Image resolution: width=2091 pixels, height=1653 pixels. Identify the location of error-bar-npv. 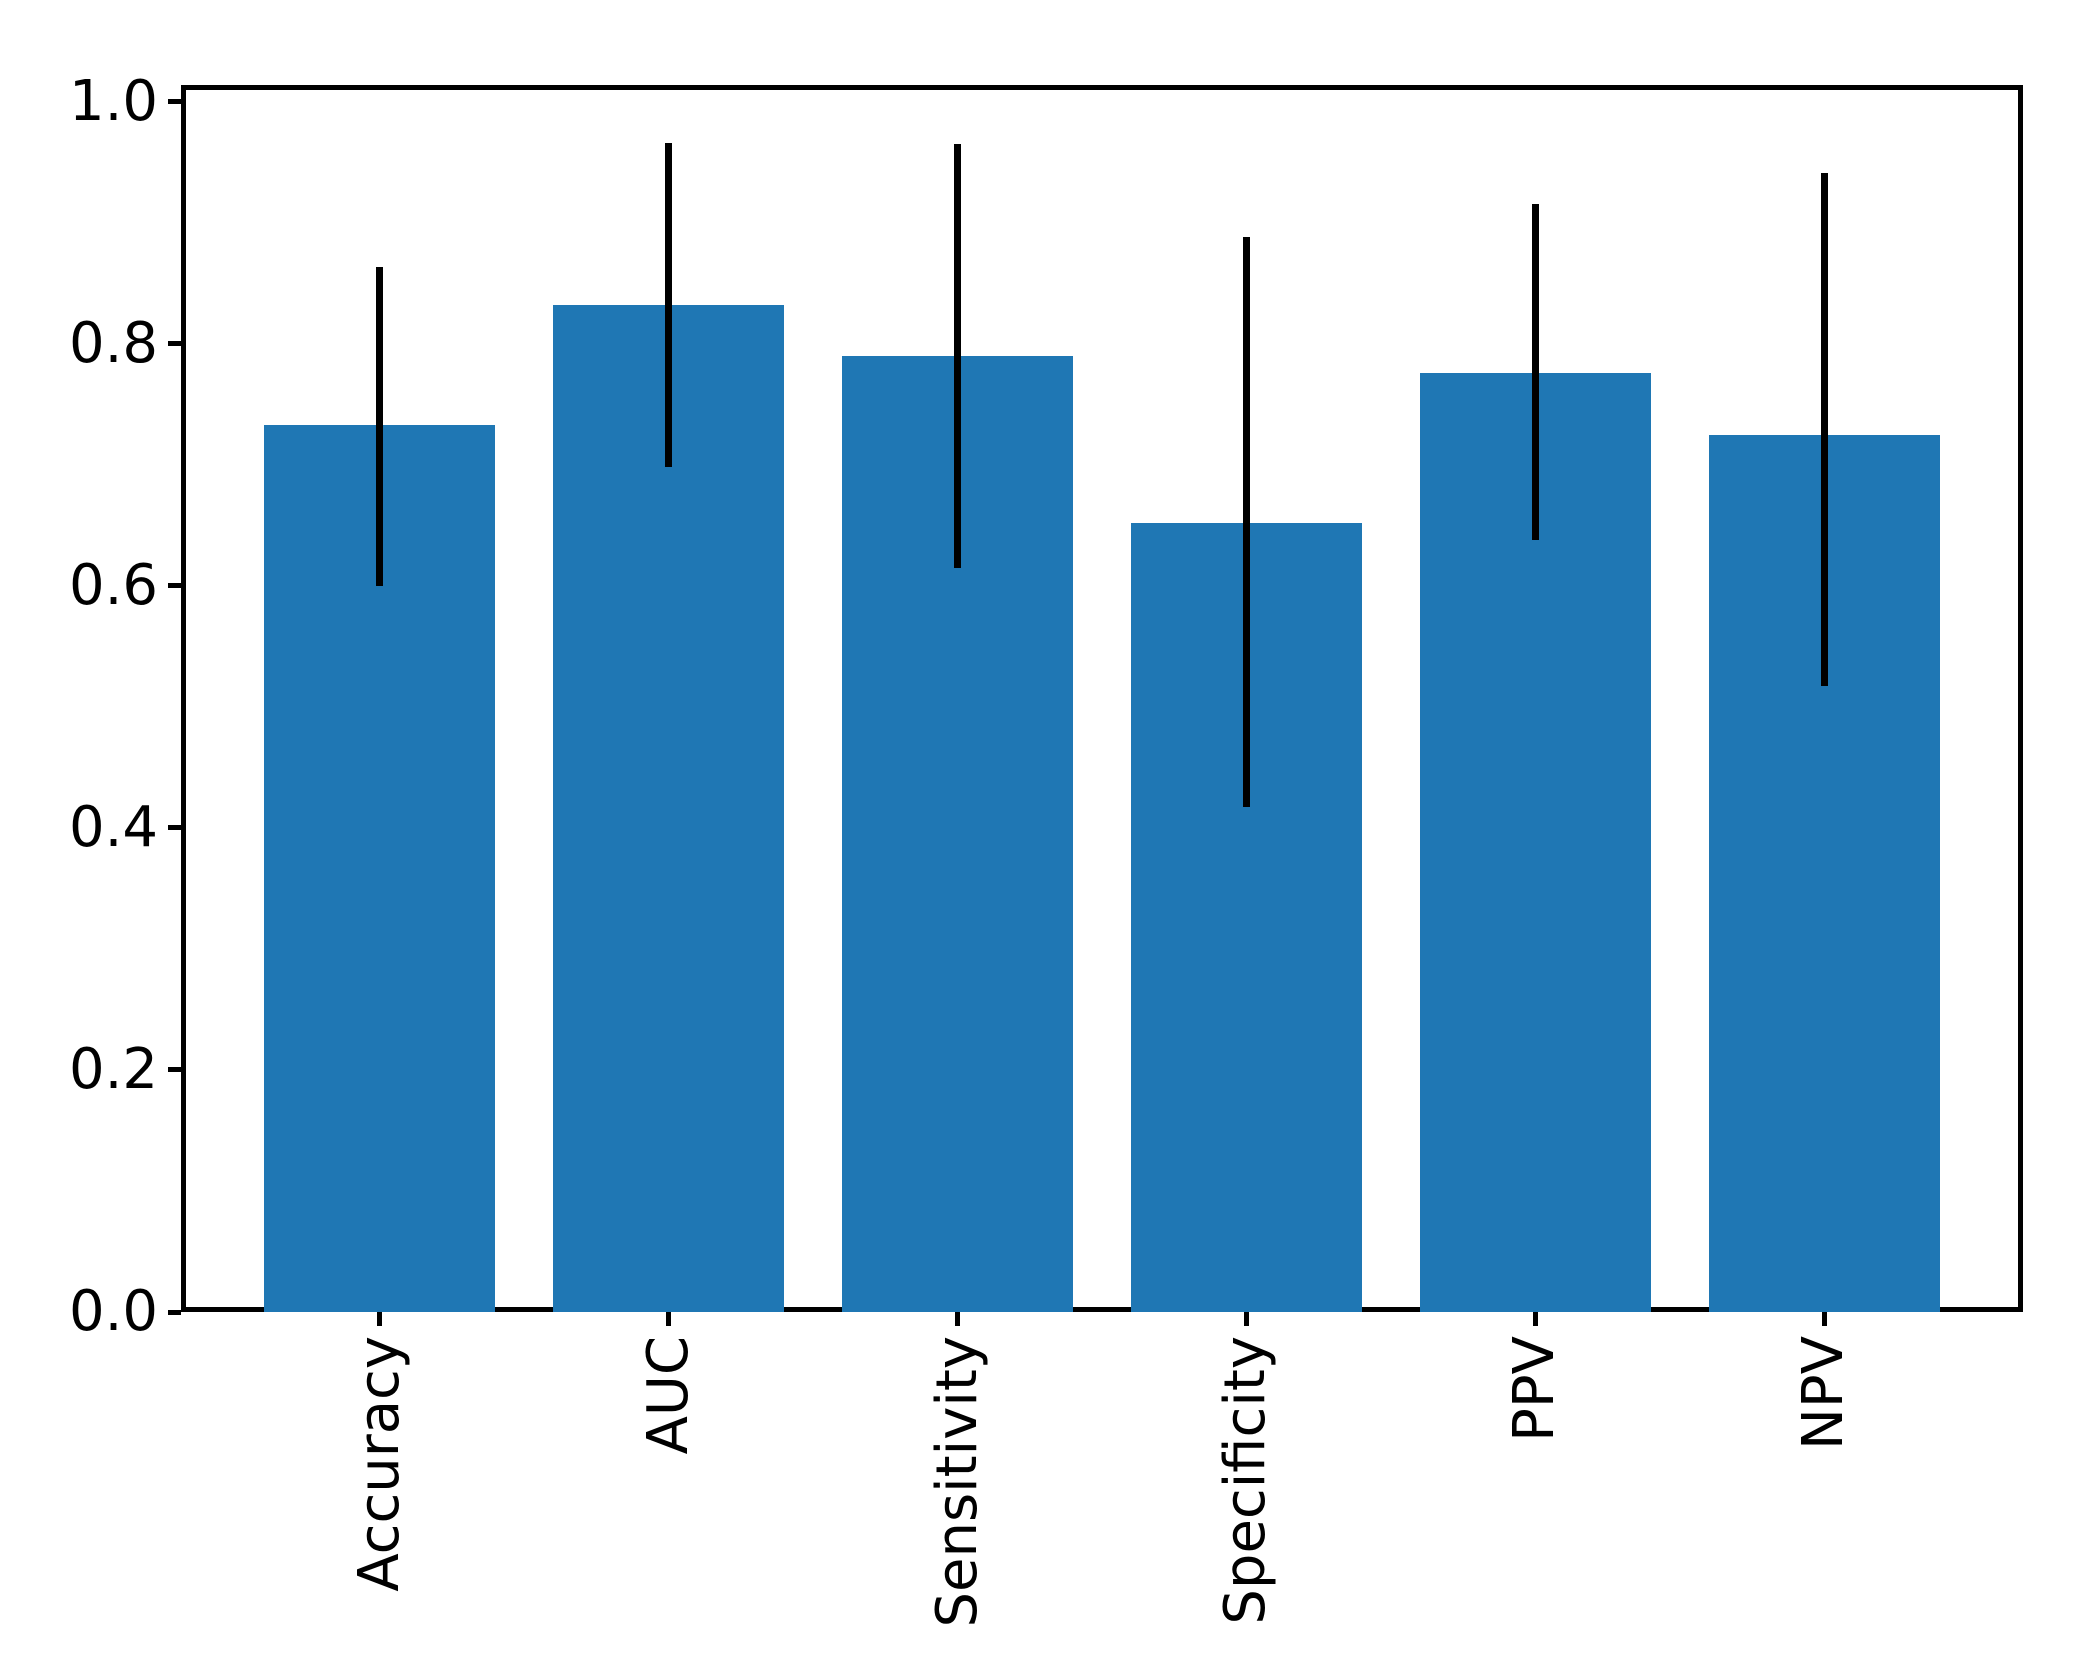
(1824, 430).